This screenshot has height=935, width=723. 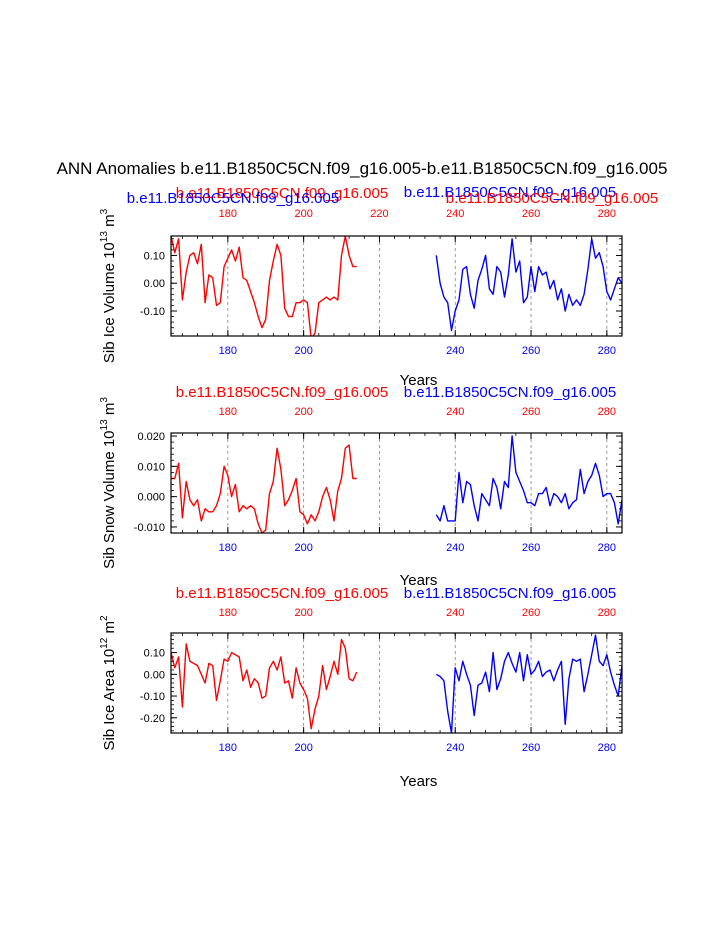 I want to click on y-tick-label: -0.010, so click(x=149, y=528).